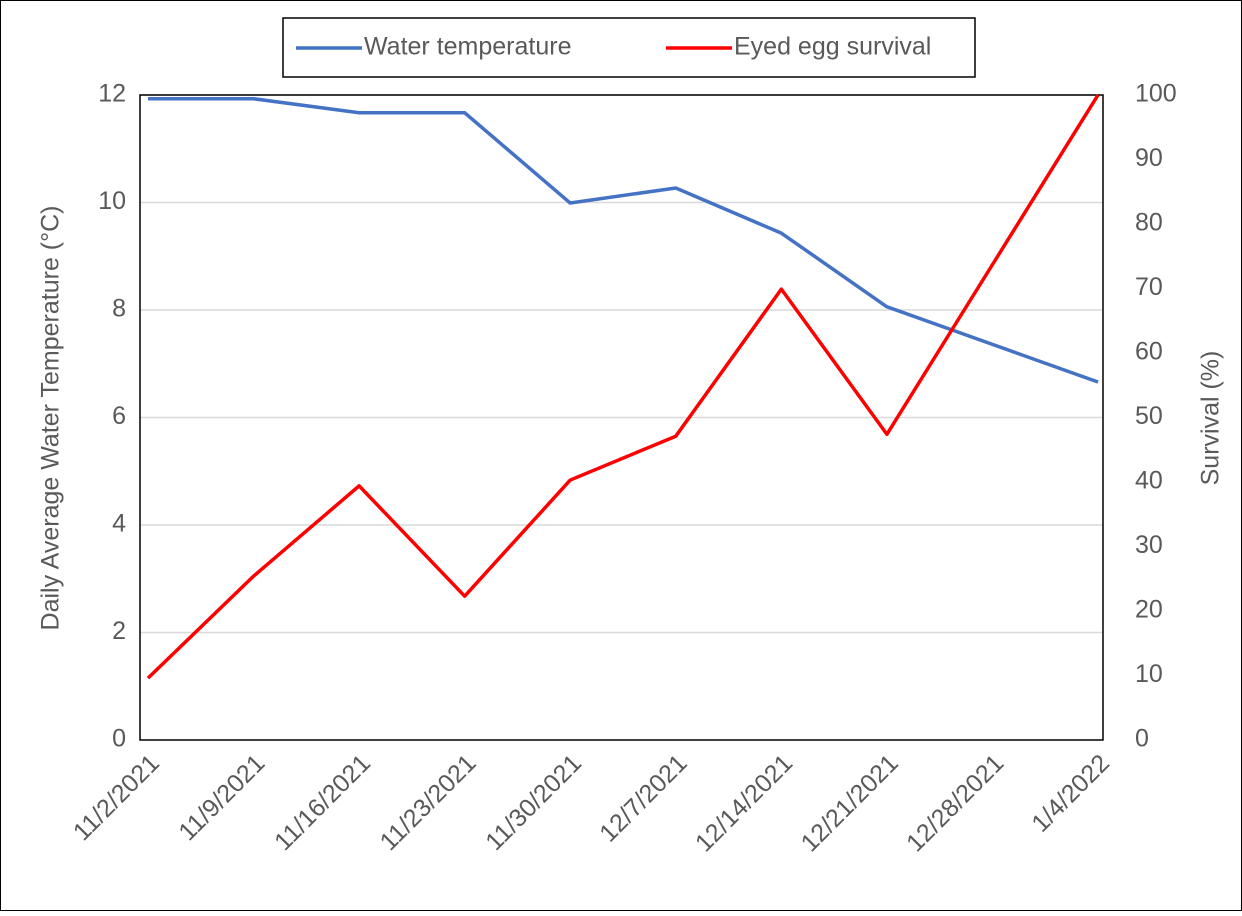 This screenshot has width=1242, height=916. I want to click on y2-tick-label: 10, so click(1149, 674).